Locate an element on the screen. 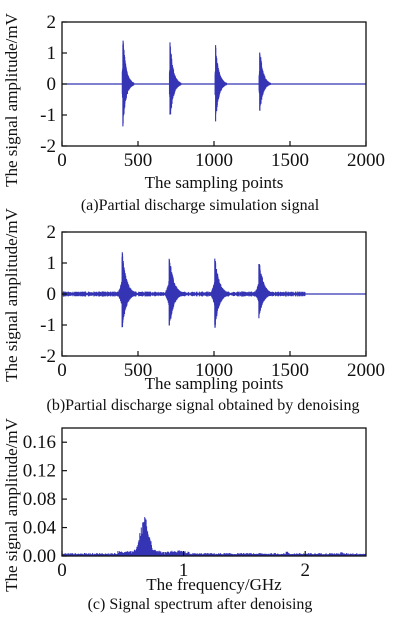 The width and height of the screenshot is (400, 617). spectrum-trace is located at coordinates (213, 536).